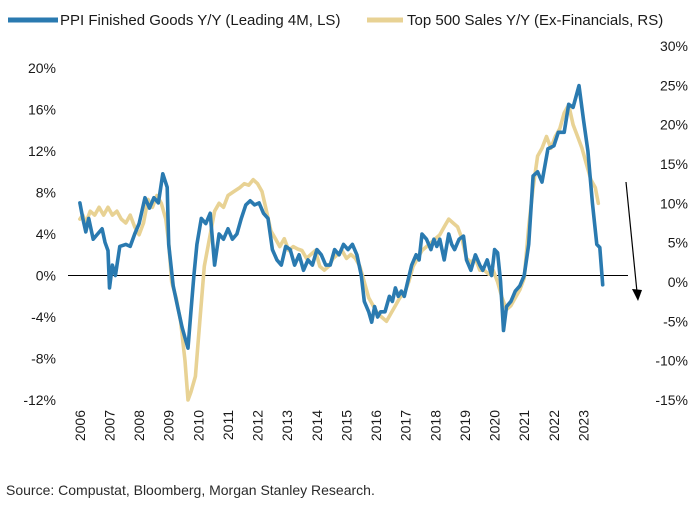 This screenshot has width=700, height=518. I want to click on left-tick-label: 12%, so click(42, 151).